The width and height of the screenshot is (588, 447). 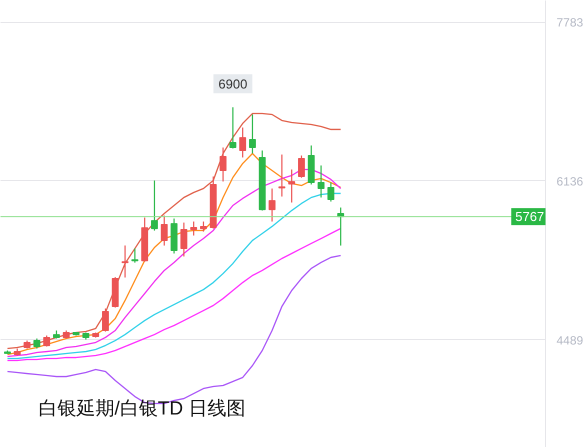 What do you see at coordinates (570, 181) in the screenshot?
I see `y-tick-label: 6136` at bounding box center [570, 181].